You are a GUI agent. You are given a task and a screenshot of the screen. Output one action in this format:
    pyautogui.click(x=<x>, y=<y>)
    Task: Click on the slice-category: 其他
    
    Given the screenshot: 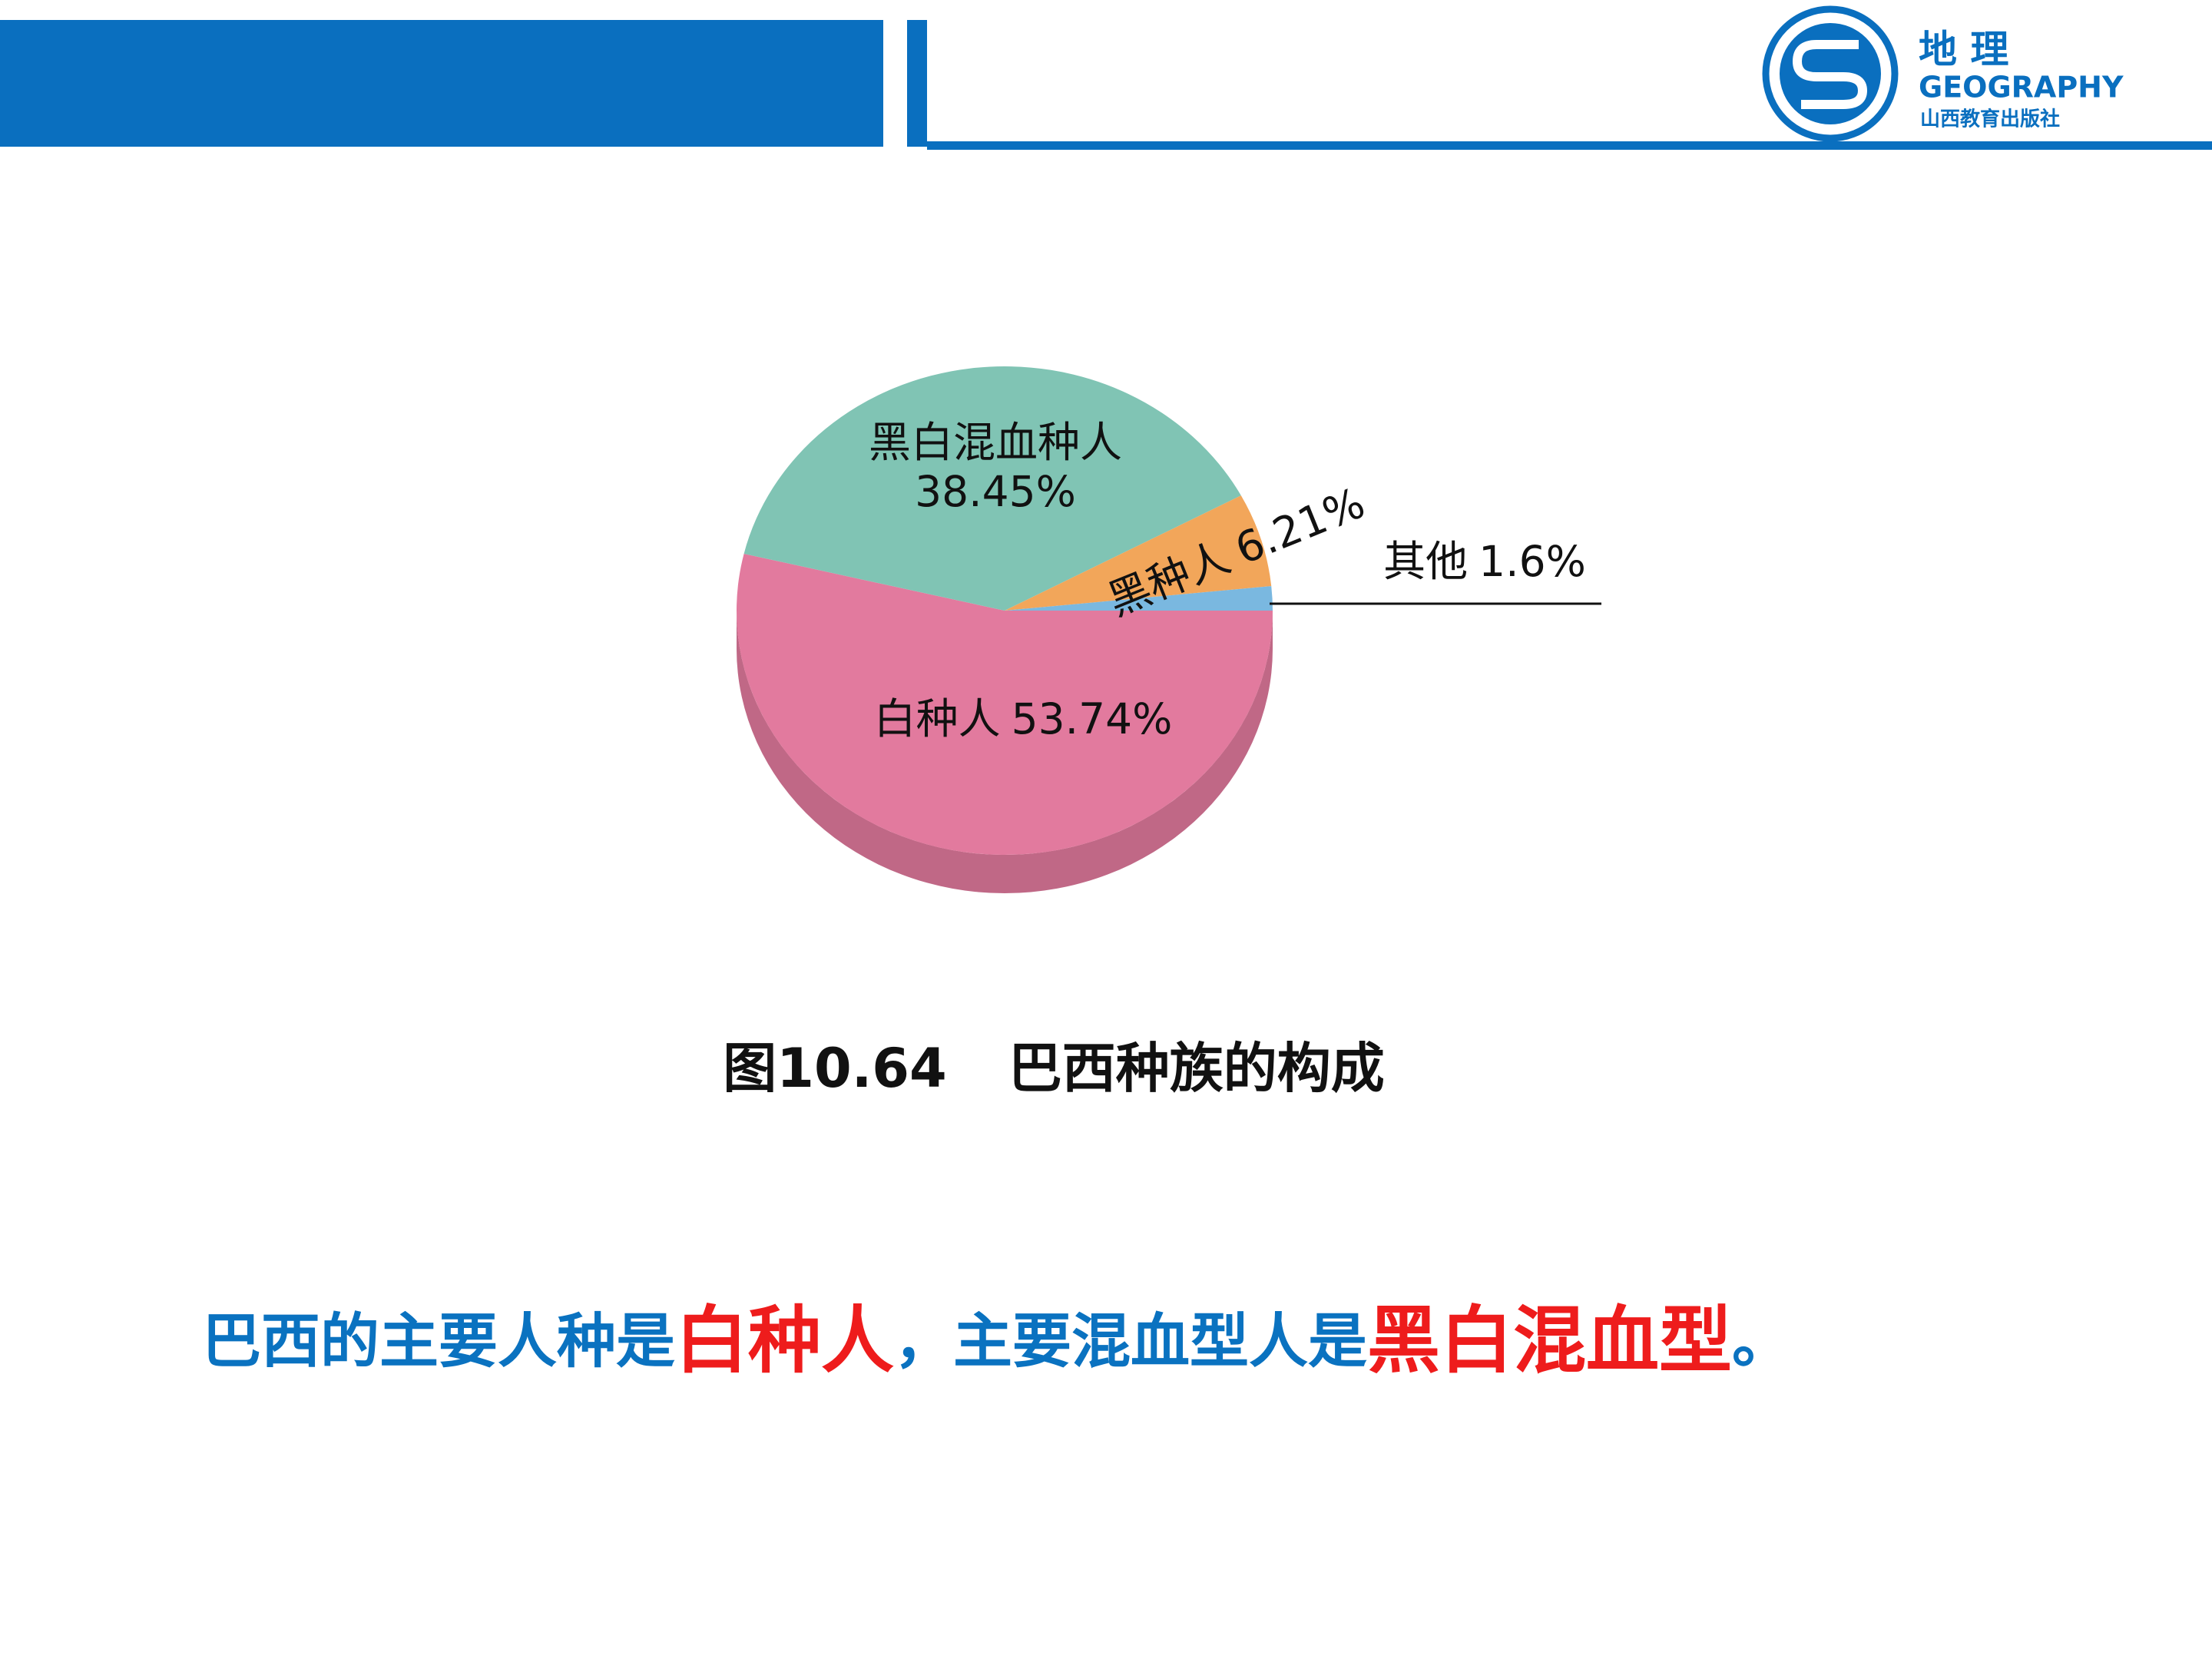 What is the action you would take?
    pyautogui.click(x=1425, y=561)
    